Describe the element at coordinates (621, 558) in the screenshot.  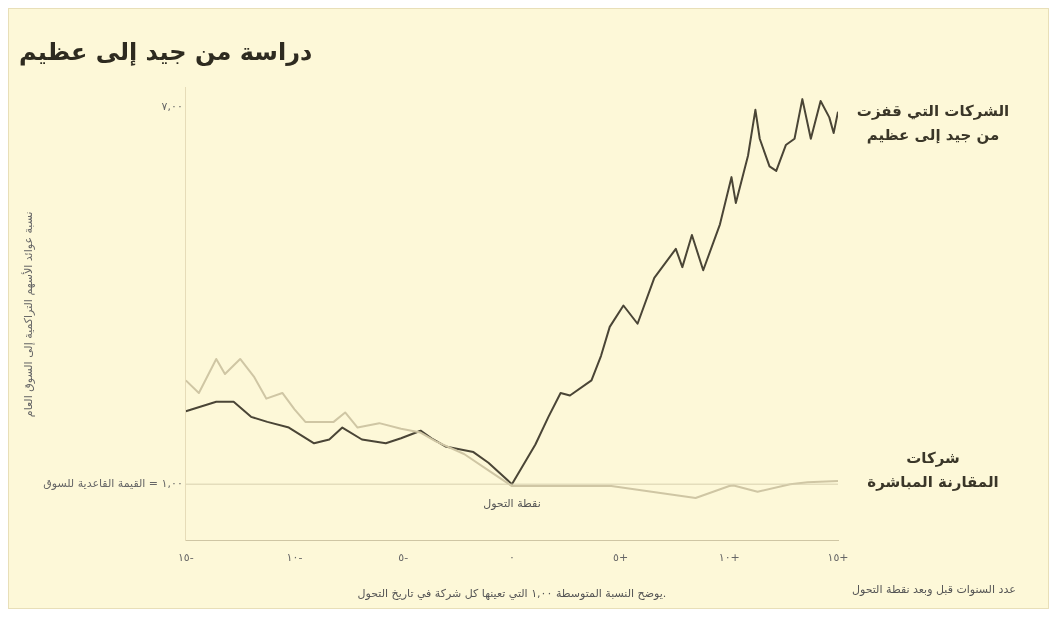
I see `x-tick-label: ٥+` at that location.